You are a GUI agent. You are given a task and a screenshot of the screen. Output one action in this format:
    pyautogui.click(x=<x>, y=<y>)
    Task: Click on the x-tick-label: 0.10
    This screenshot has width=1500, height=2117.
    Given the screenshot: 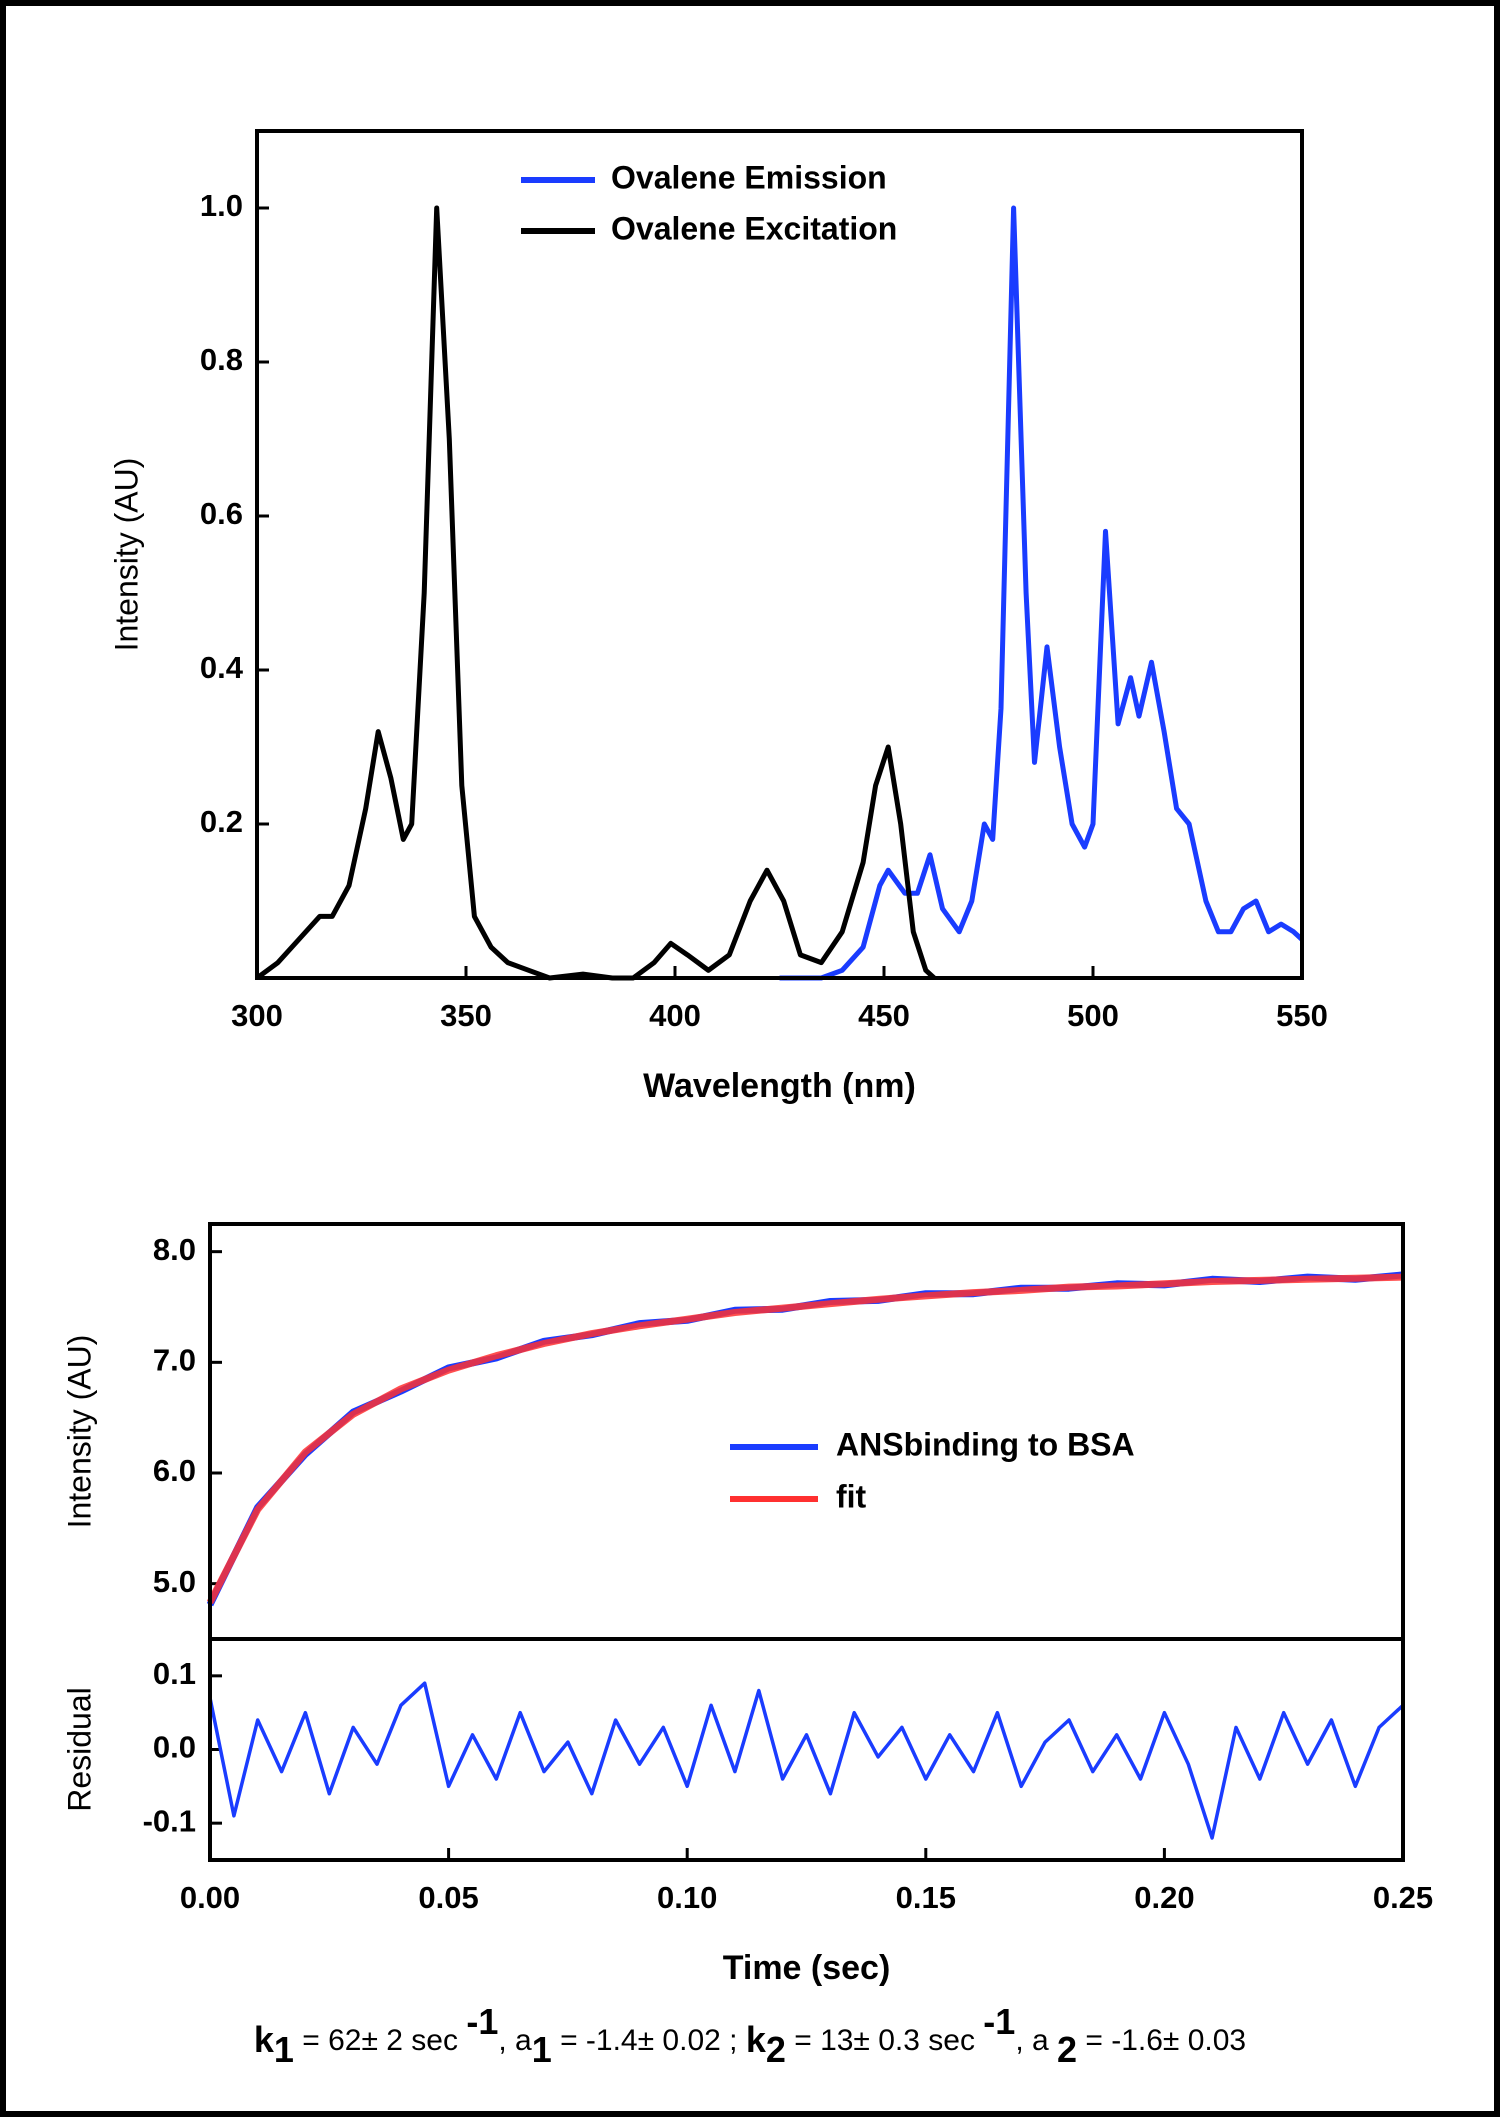 What is the action you would take?
    pyautogui.click(x=687, y=1897)
    